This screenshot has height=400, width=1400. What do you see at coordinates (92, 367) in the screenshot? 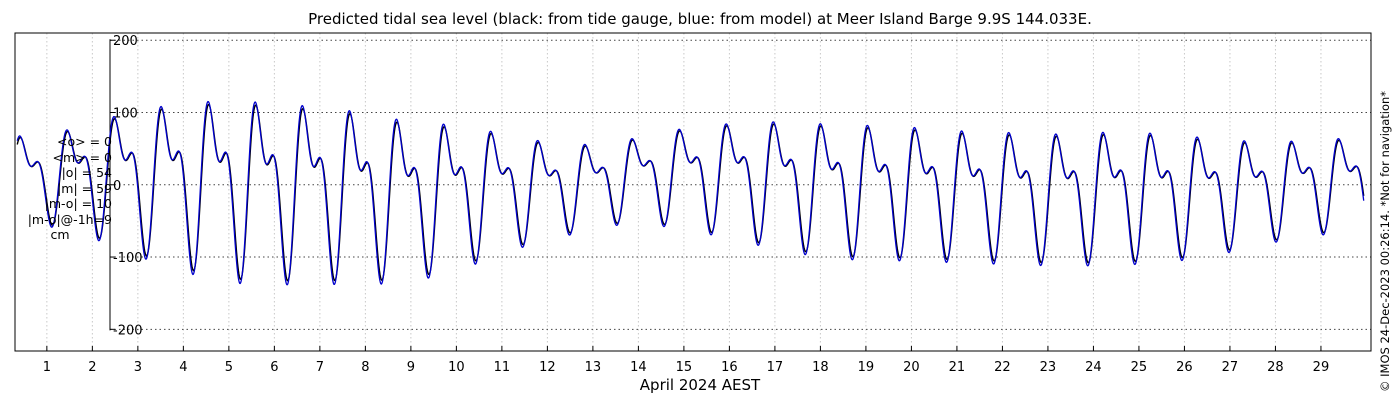
I see `x-tick-label: 2` at bounding box center [92, 367].